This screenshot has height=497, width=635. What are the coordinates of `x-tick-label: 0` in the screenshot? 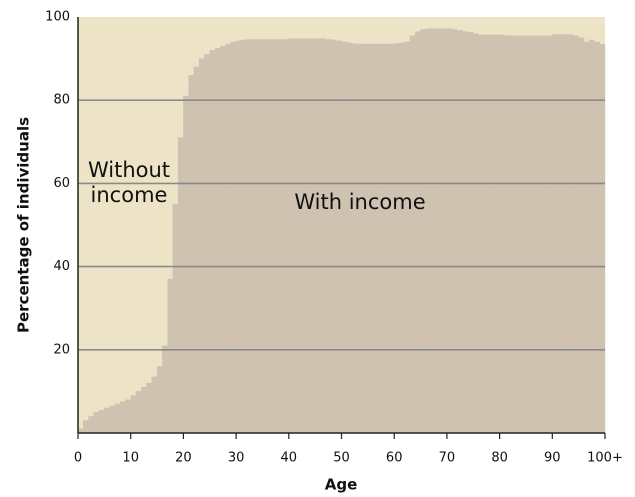 It's located at (78, 458).